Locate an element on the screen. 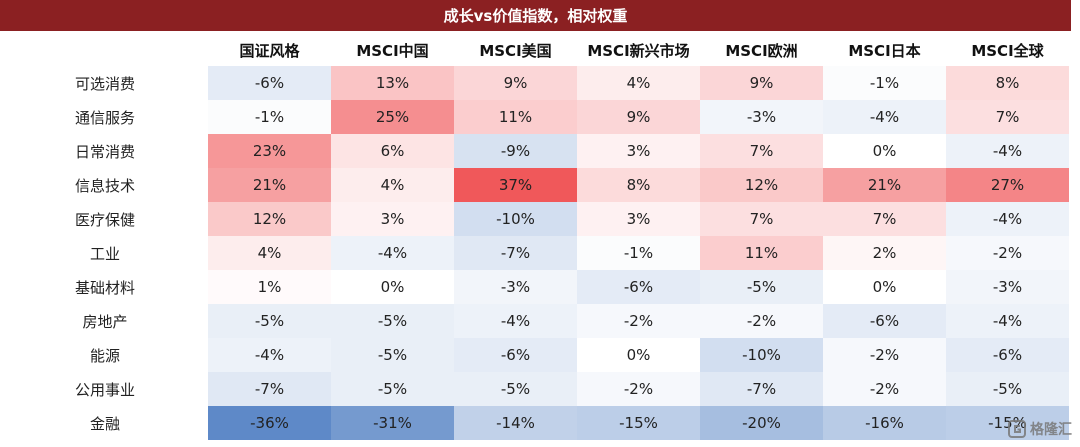 Image resolution: width=1080 pixels, height=447 pixels. heatmap-cell: 13% is located at coordinates (392, 83).